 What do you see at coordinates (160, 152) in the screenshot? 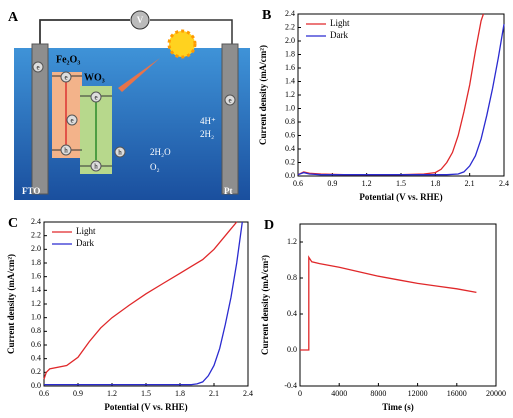
I see `reaction-label: 2H₂O` at bounding box center [160, 152].